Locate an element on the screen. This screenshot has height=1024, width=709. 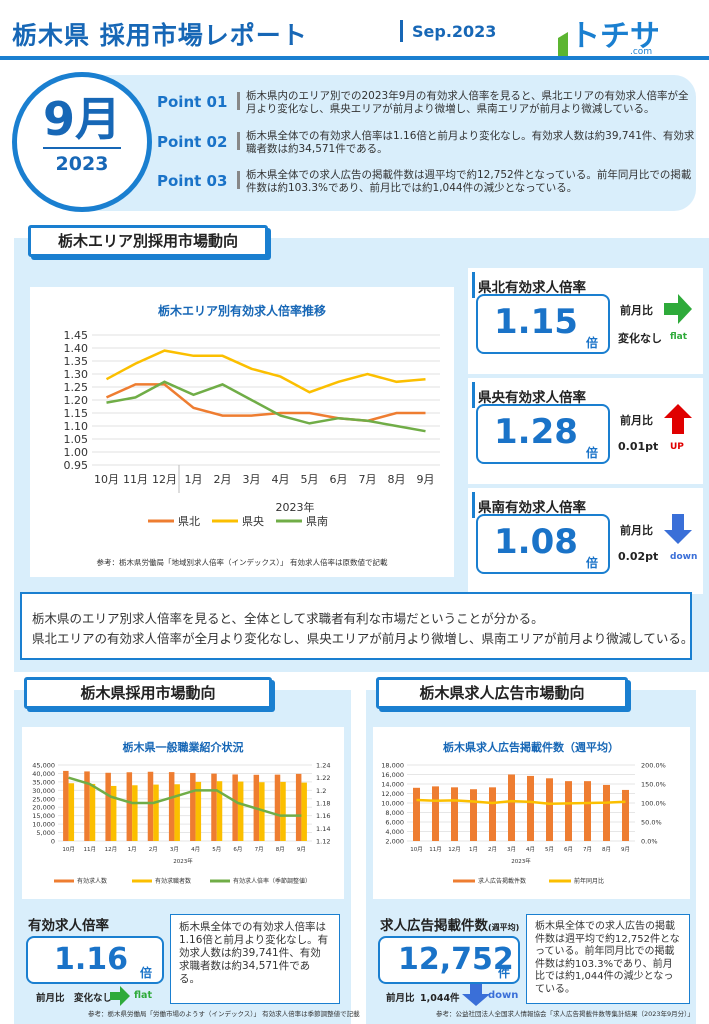
y-tick-label: 10,000 is located at coordinates (392, 804).